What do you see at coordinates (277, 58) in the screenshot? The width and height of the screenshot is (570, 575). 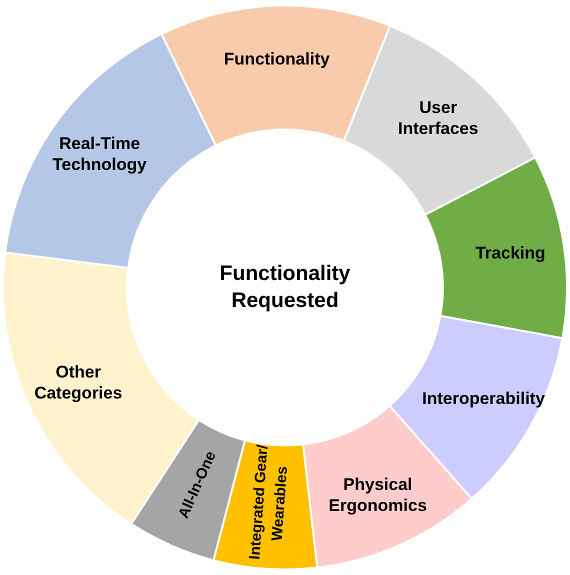 I see `slice-label: Functionality` at bounding box center [277, 58].